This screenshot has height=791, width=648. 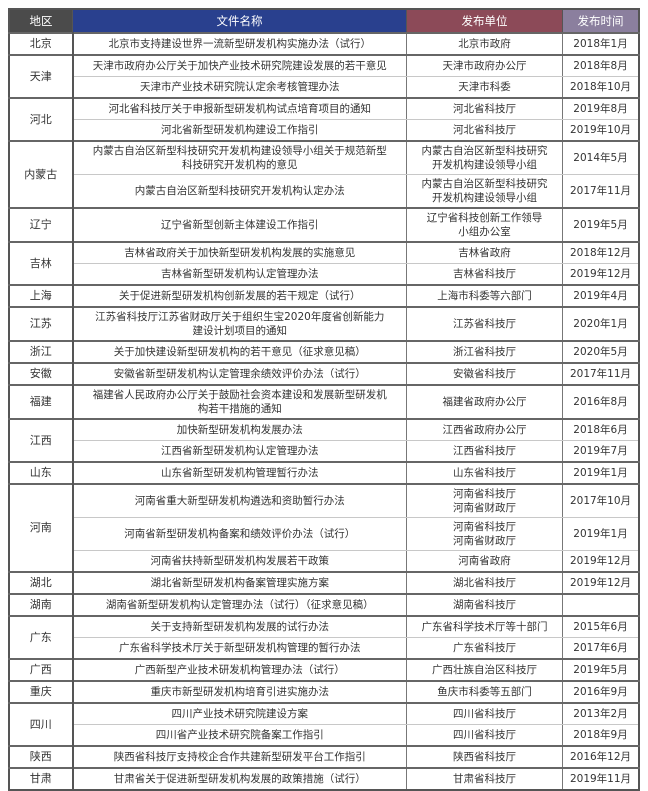 I want to click on table-header-row: 地区 文件名称 发布单位 发布时间, so click(x=324, y=21).